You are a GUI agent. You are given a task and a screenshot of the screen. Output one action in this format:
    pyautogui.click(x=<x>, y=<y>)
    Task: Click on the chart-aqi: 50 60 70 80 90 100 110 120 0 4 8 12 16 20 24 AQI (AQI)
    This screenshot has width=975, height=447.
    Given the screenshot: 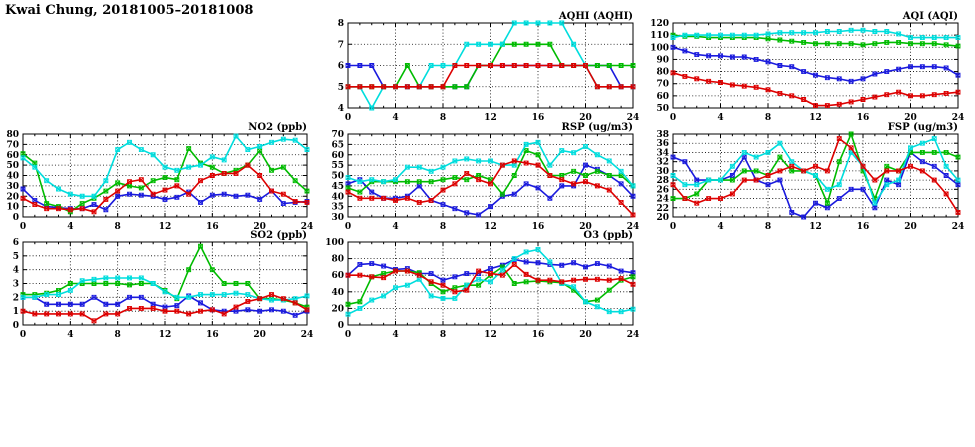 What is the action you would take?
    pyautogui.click(x=807, y=65)
    